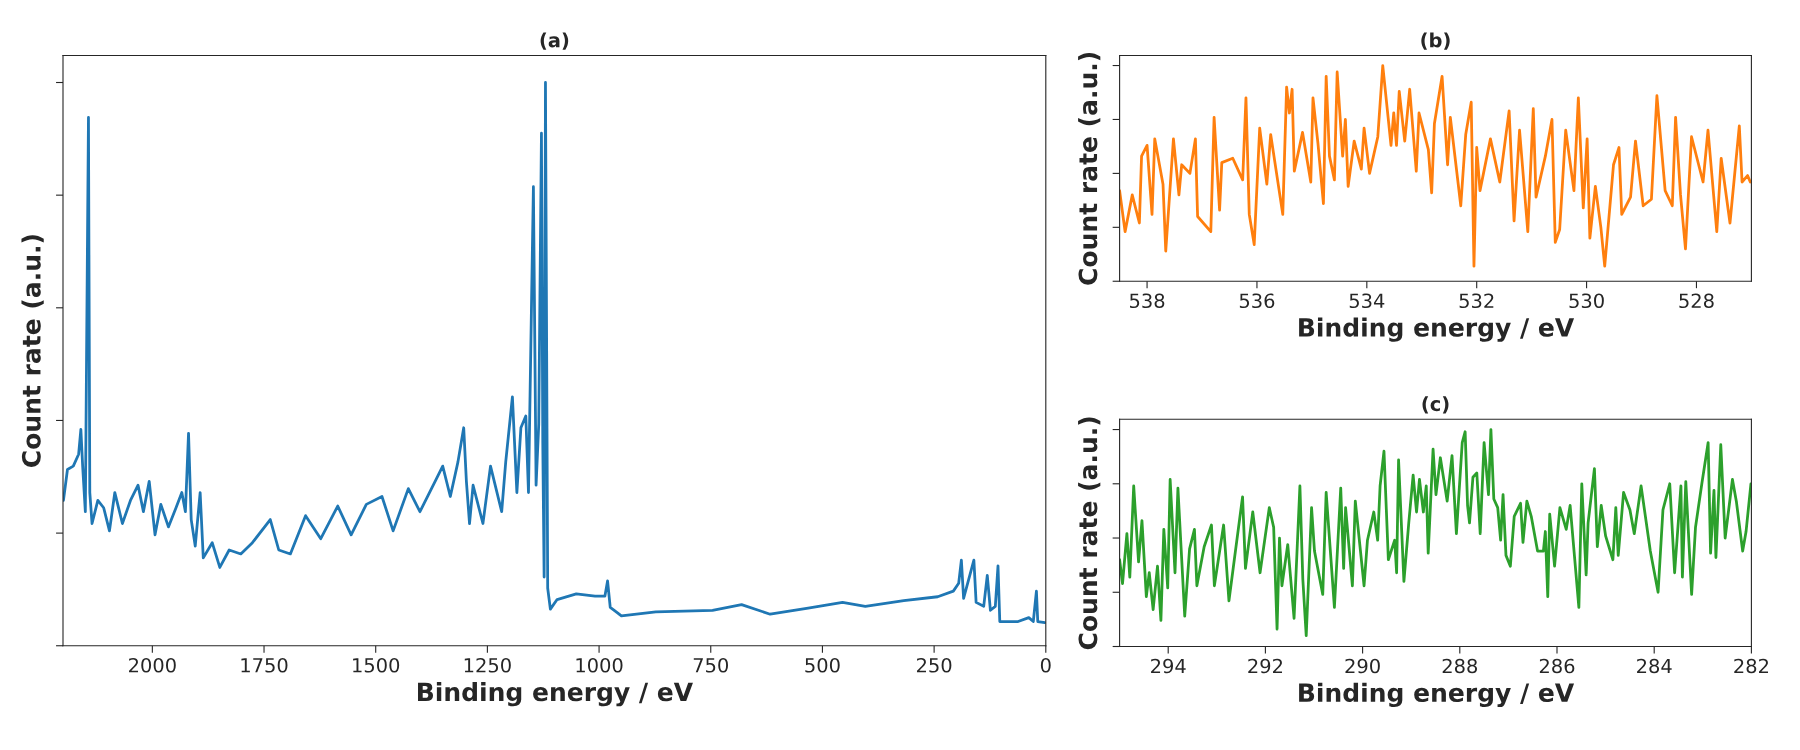 The height and width of the screenshot is (750, 1800). What do you see at coordinates (1362, 666) in the screenshot?
I see `x-tick-label: 290` at bounding box center [1362, 666].